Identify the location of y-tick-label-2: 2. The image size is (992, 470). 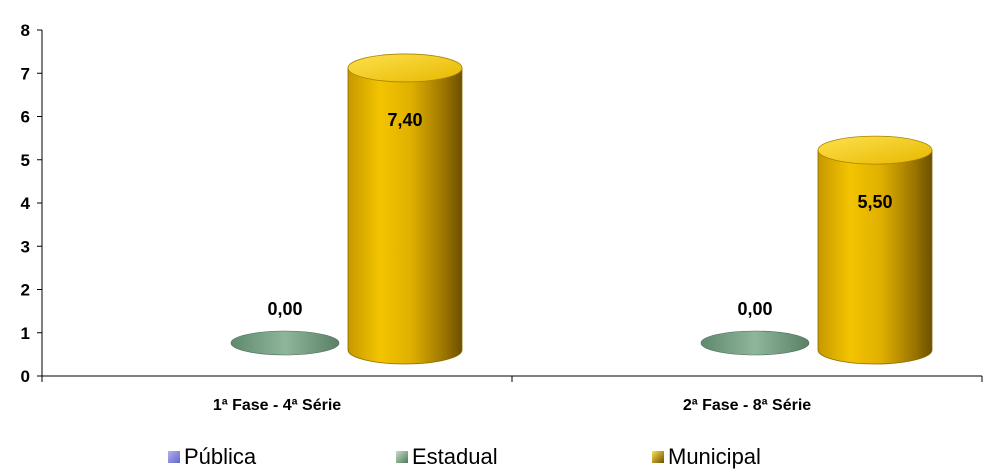
(25, 290).